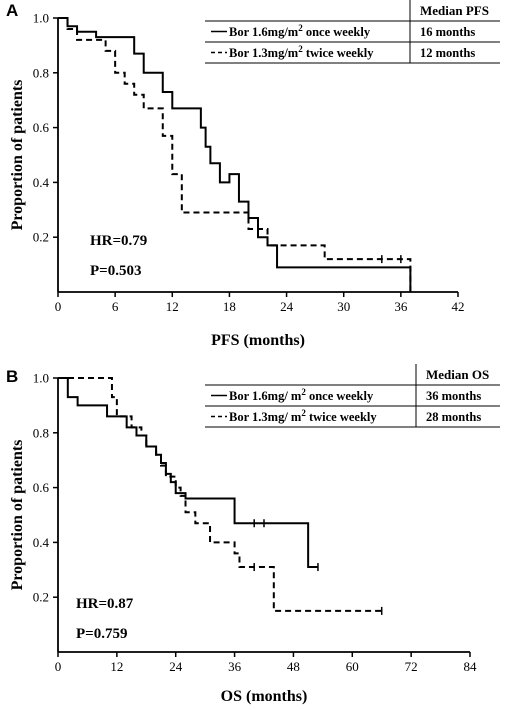 The height and width of the screenshot is (710, 520). I want to click on legend-header: Median OS, so click(457, 374).